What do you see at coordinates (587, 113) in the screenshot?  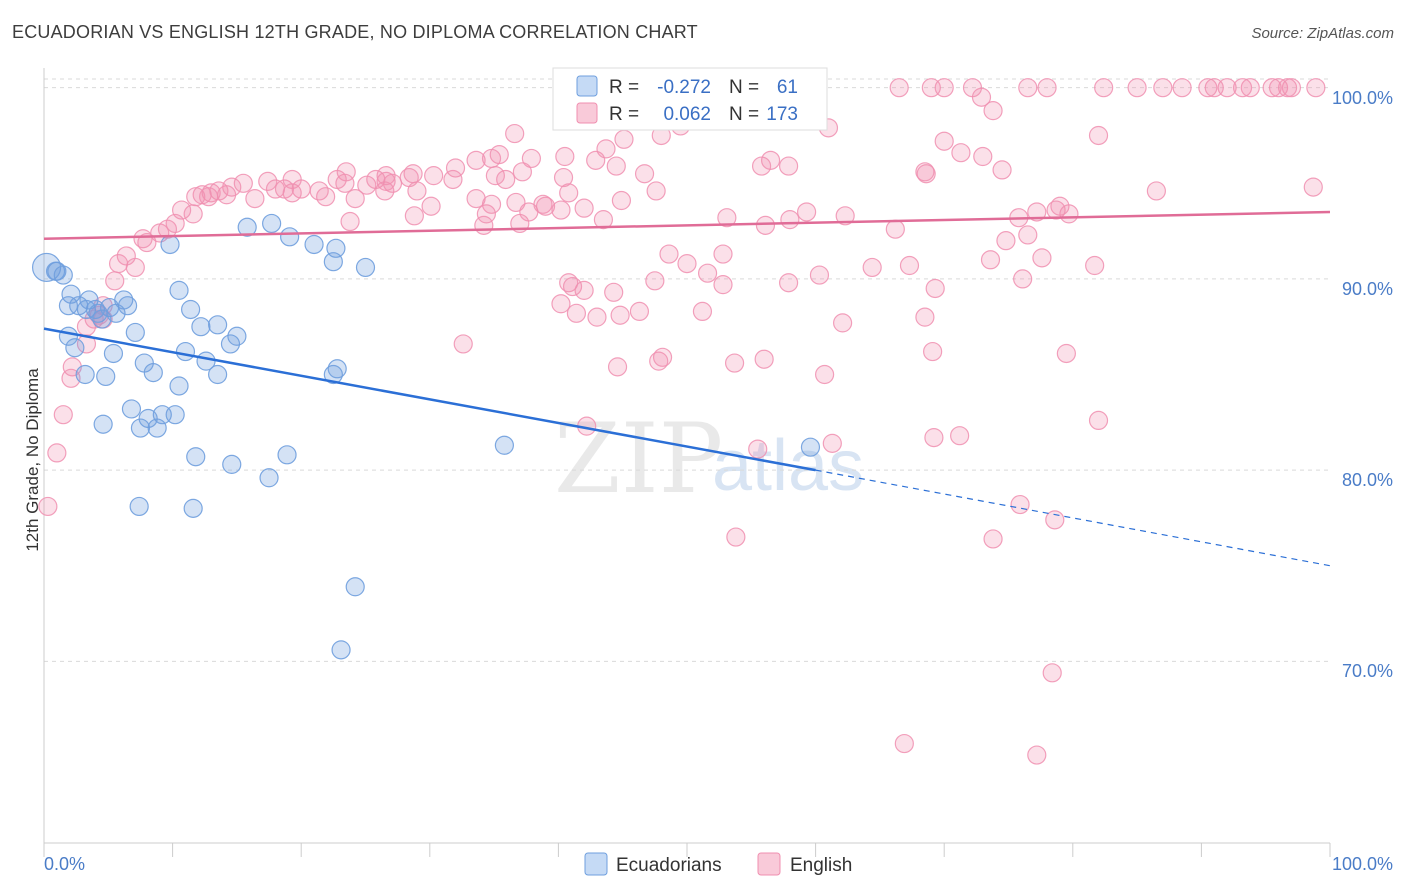 I see `legend-swatch-english` at bounding box center [587, 113].